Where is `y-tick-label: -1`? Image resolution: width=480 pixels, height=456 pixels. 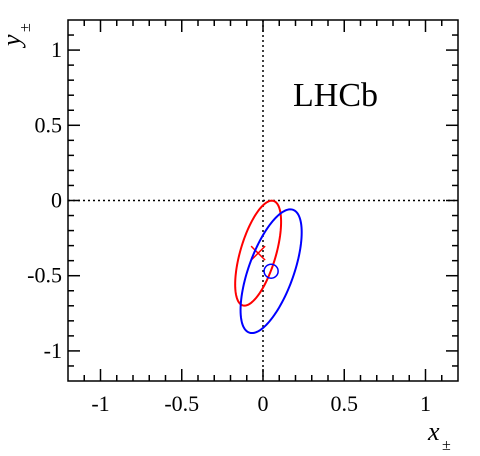
y-tick-label: -1 is located at coordinates (53, 350).